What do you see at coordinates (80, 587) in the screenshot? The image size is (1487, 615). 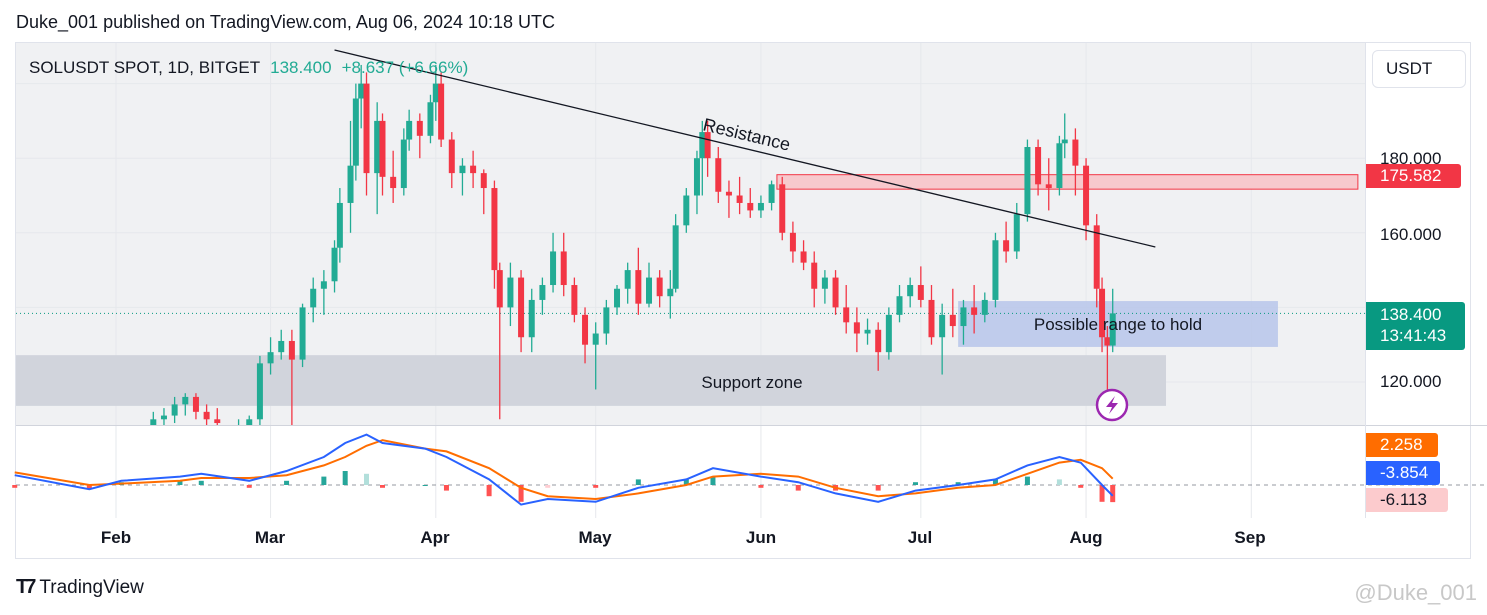 I see `tradingview-logo: T7 TradingView` at bounding box center [80, 587].